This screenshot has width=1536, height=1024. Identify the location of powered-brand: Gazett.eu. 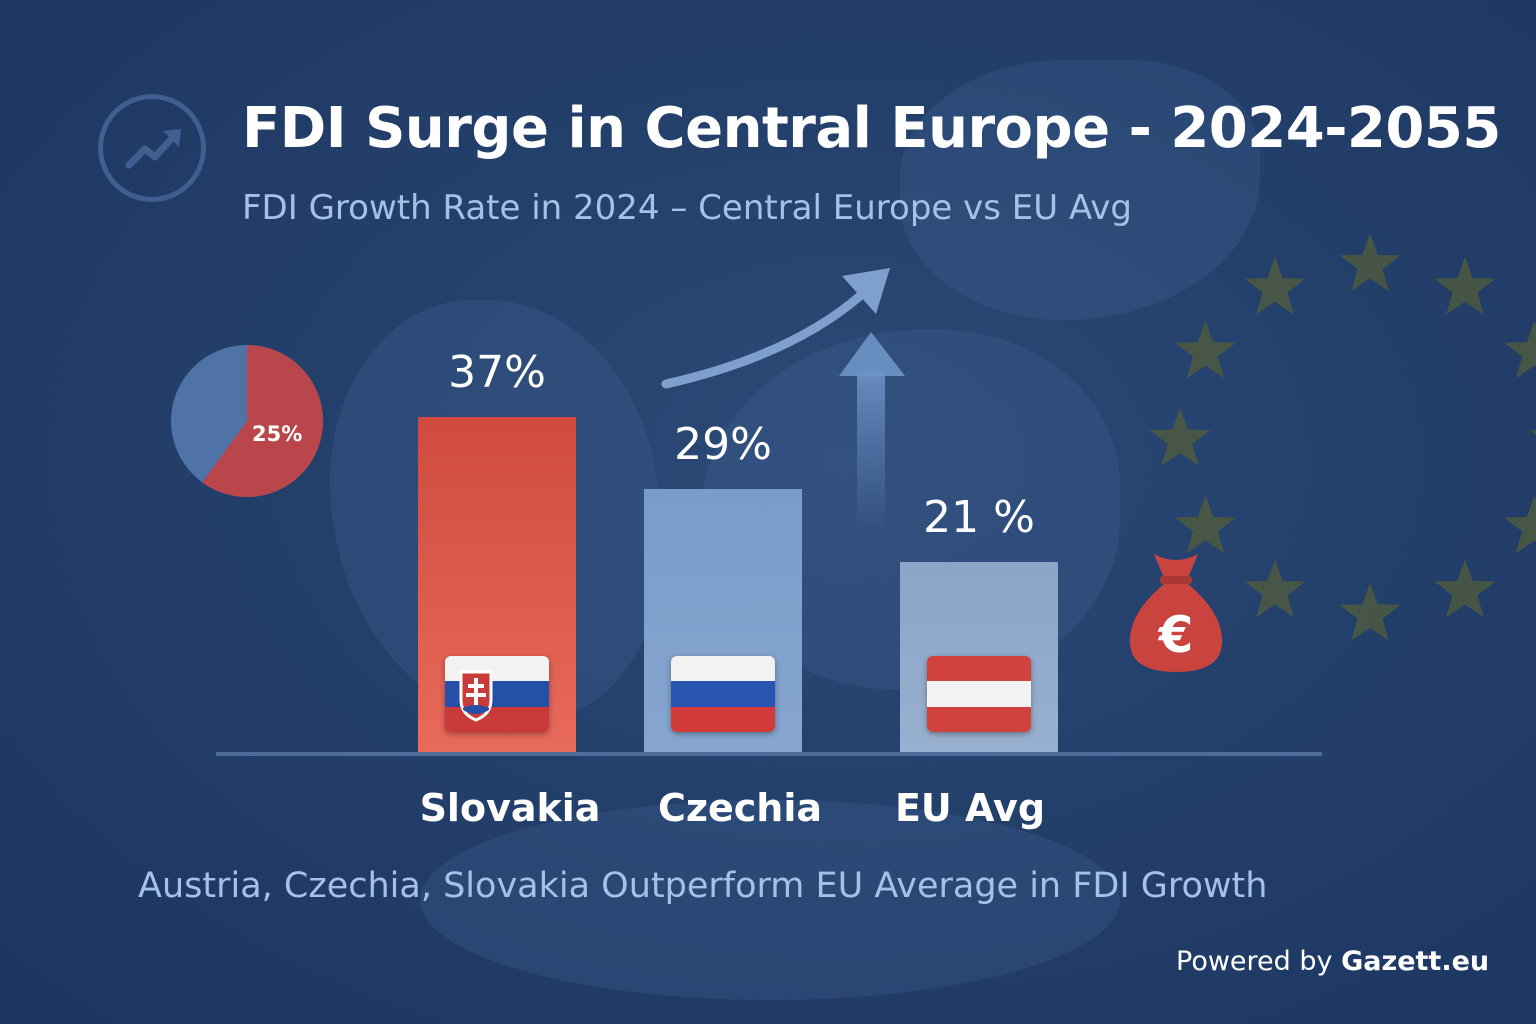
(1415, 961).